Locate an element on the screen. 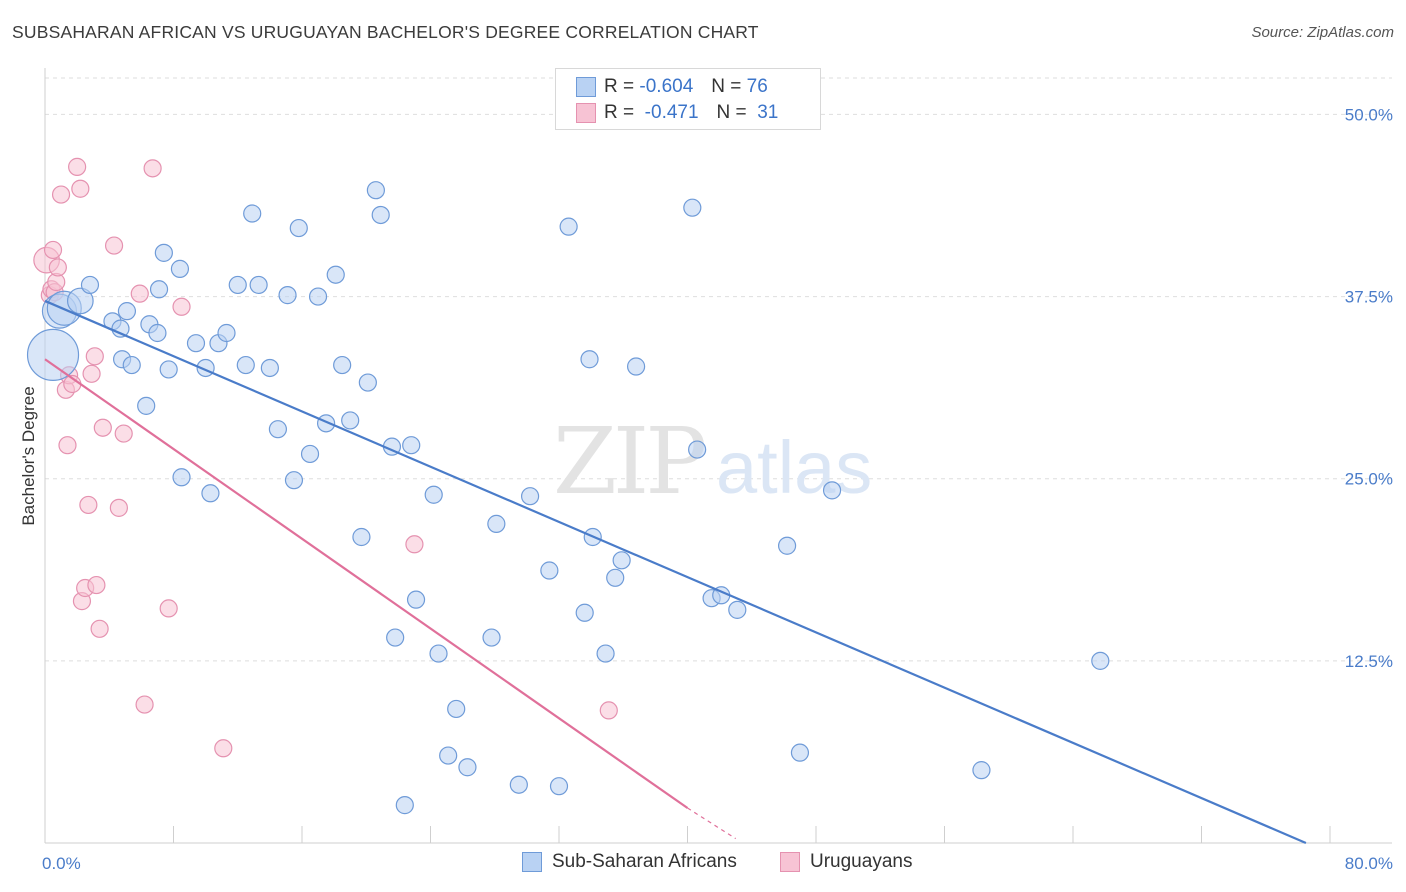  y-axis-label: Bachelor's Degree is located at coordinates (28, 455).